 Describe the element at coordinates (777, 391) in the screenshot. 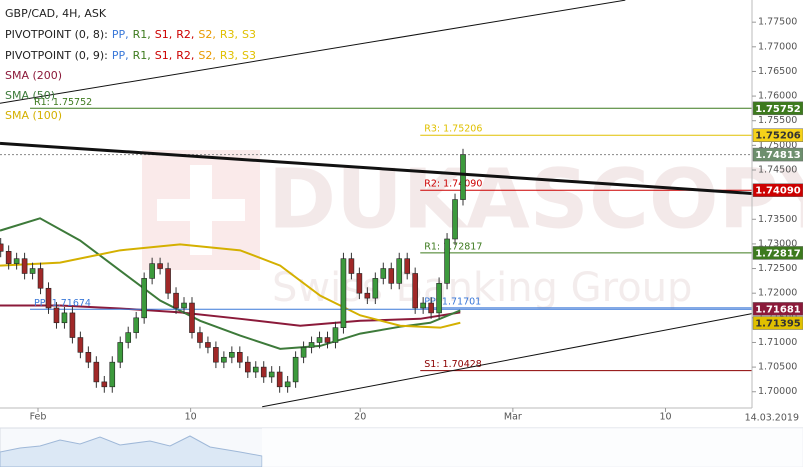

I see `y-tick-label: 1.70000` at that location.